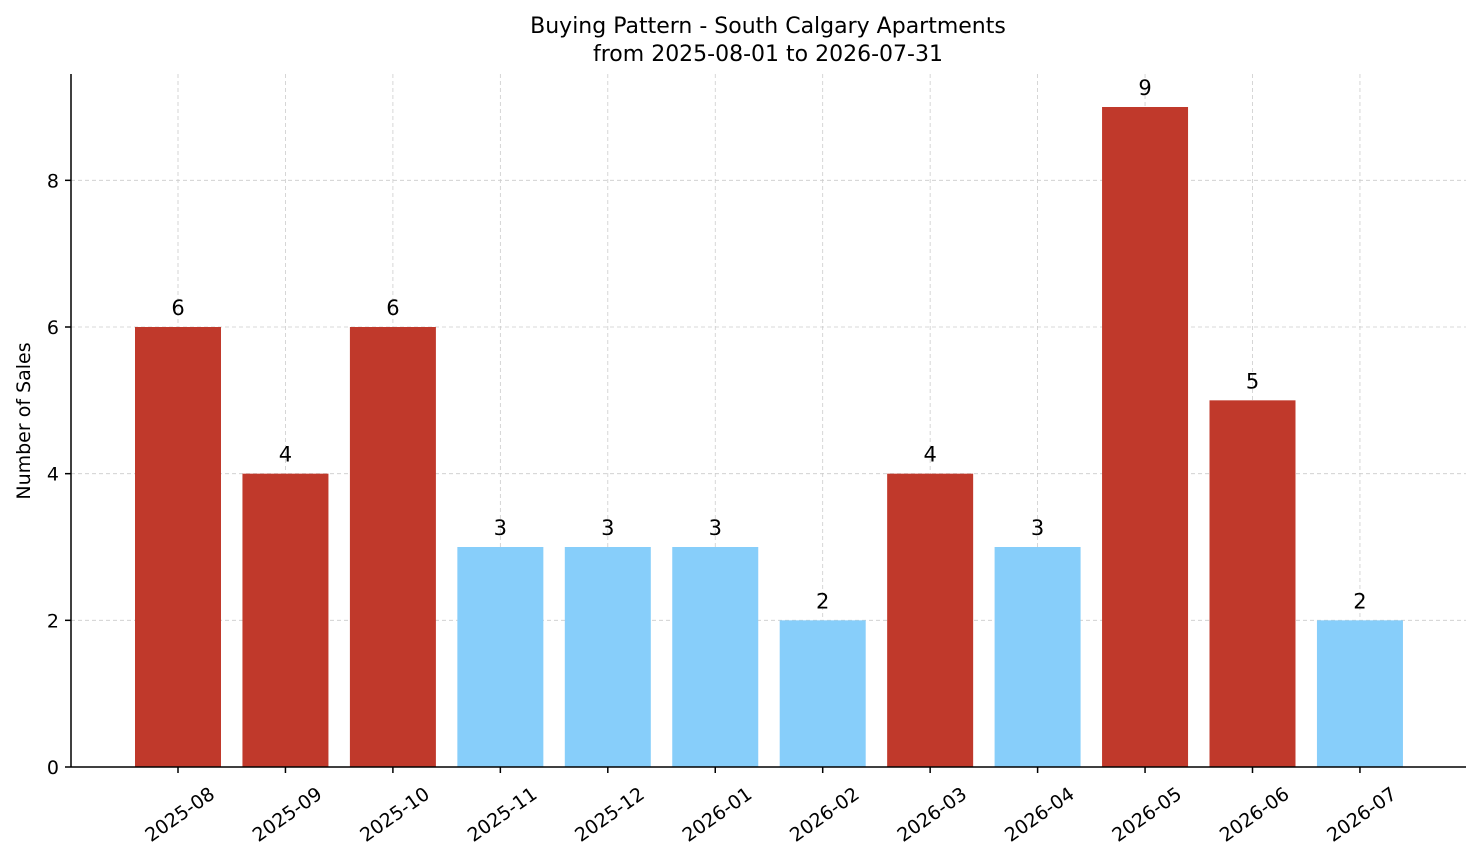 The image size is (1481, 867). I want to click on x-tick-label: 2026-02, so click(825, 815).